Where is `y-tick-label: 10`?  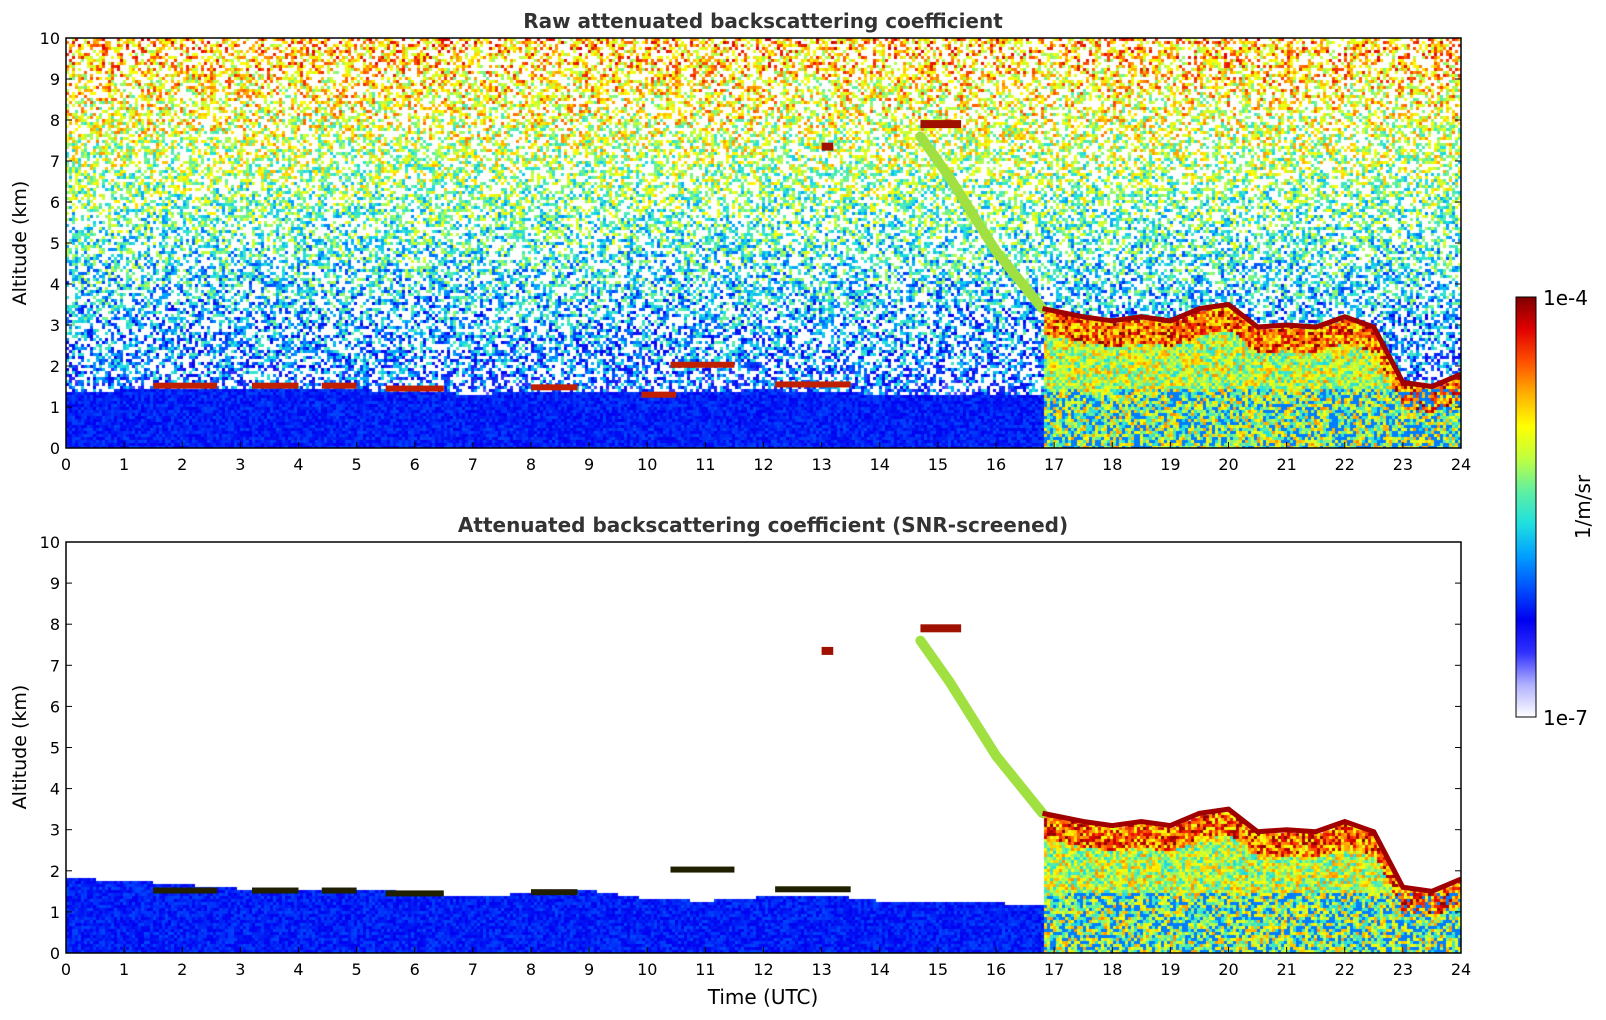 y-tick-label: 10 is located at coordinates (50, 38).